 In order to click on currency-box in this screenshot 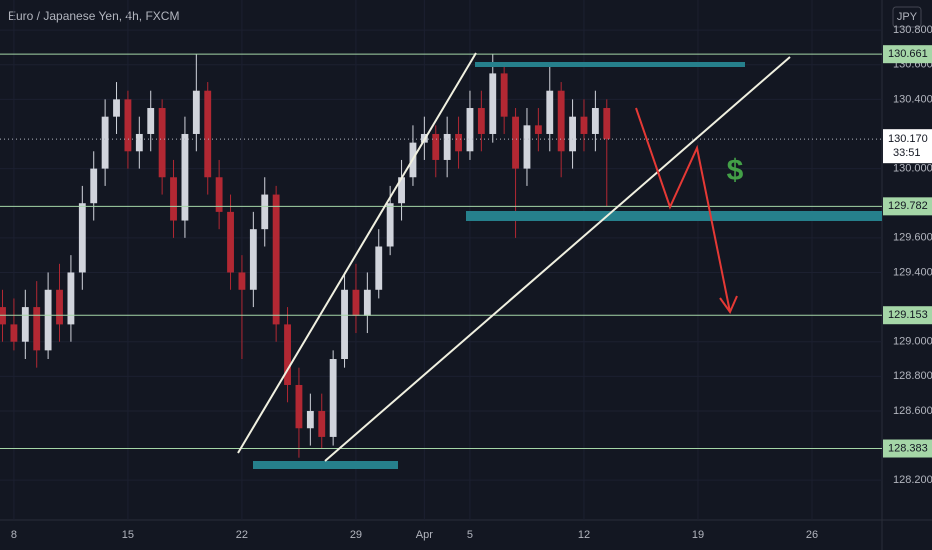, I will do `click(907, 17)`.